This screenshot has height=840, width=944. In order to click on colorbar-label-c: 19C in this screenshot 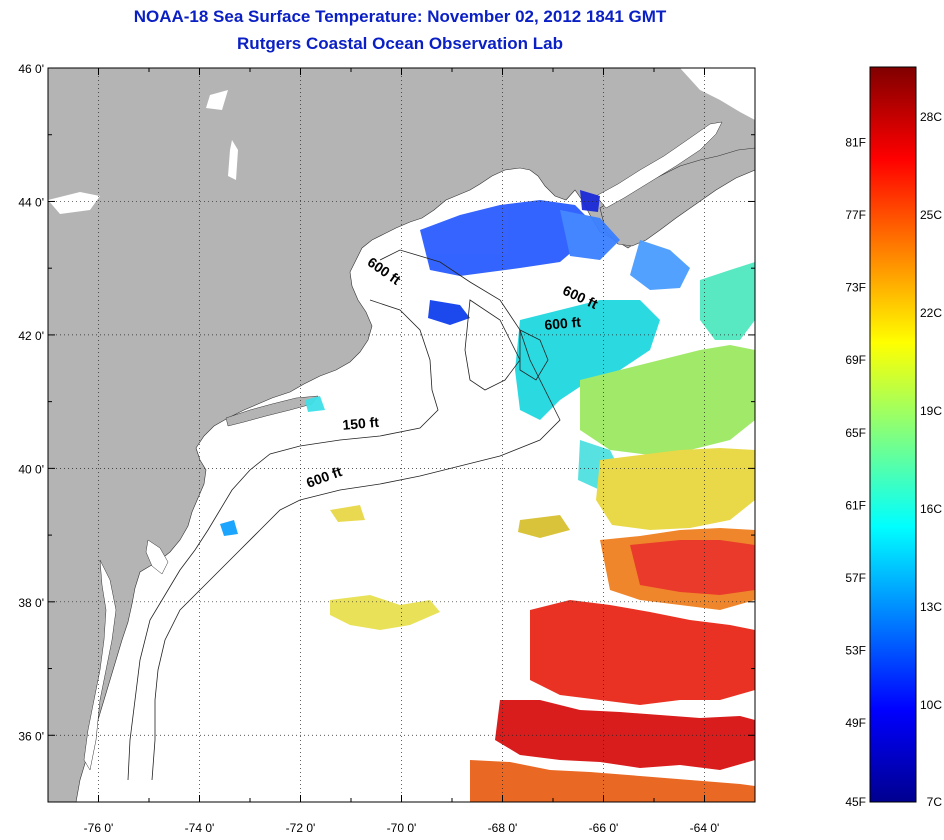, I will do `click(931, 411)`.